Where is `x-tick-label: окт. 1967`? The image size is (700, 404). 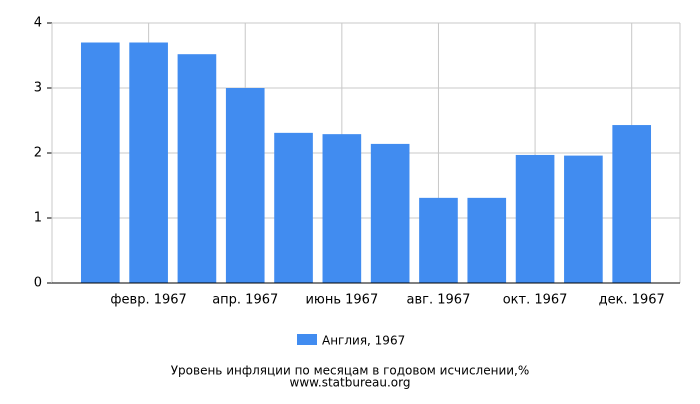 x-tick-label: окт. 1967 is located at coordinates (535, 300).